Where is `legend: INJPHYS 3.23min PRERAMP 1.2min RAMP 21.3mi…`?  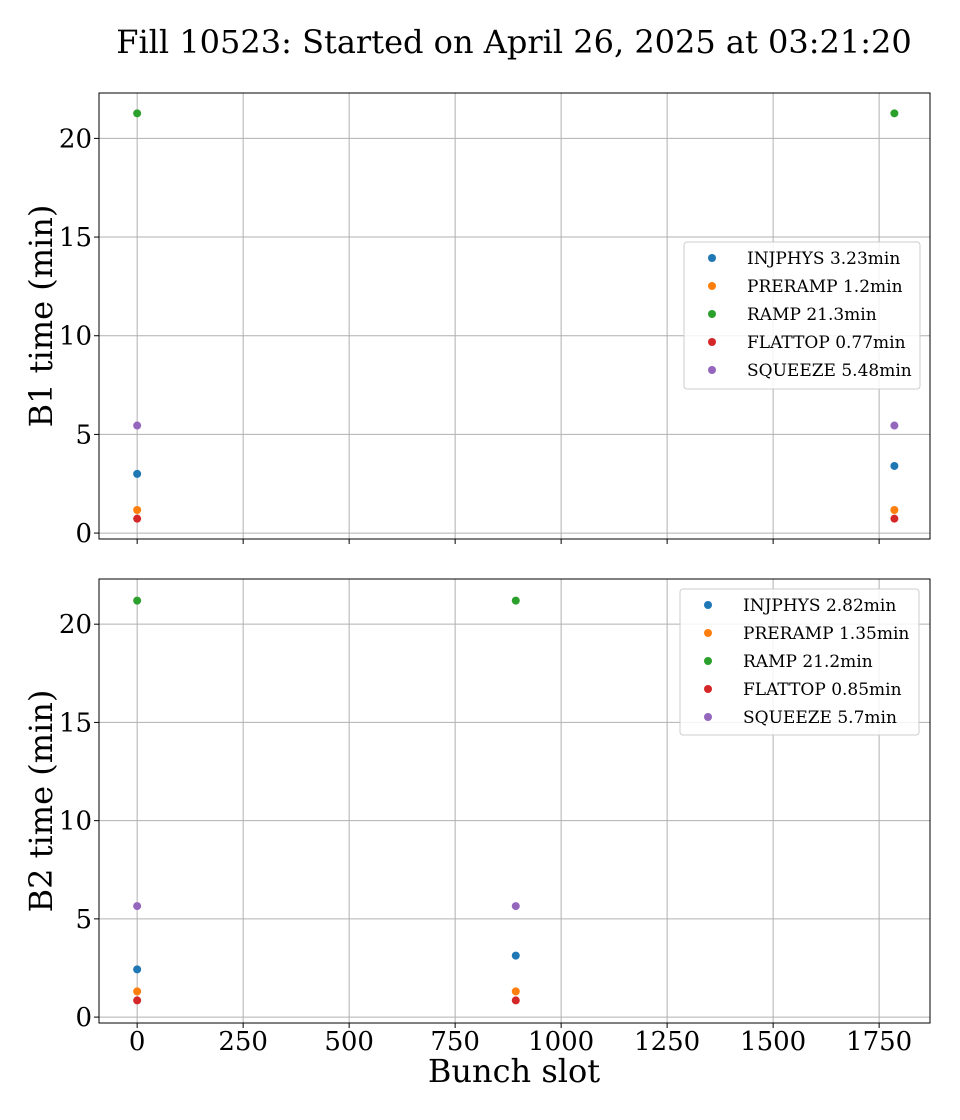
legend: INJPHYS 3.23min PRERAMP 1.2min RAMP 21.3mi… is located at coordinates (802, 315).